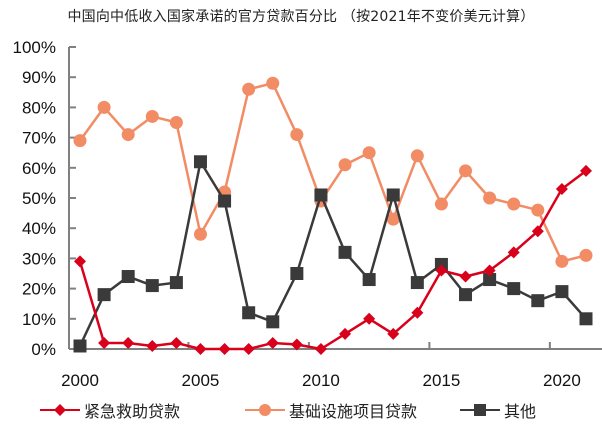 This screenshot has height=432, width=602. I want to click on y-tick-label: 60%, so click(39, 168).